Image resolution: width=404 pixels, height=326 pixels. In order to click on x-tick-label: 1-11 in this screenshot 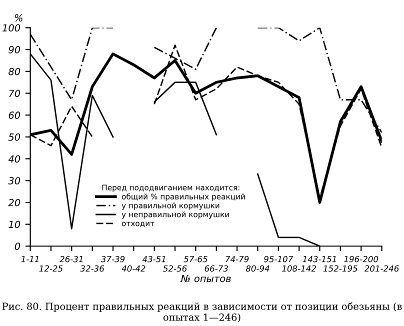, I will do `click(29, 259)`.